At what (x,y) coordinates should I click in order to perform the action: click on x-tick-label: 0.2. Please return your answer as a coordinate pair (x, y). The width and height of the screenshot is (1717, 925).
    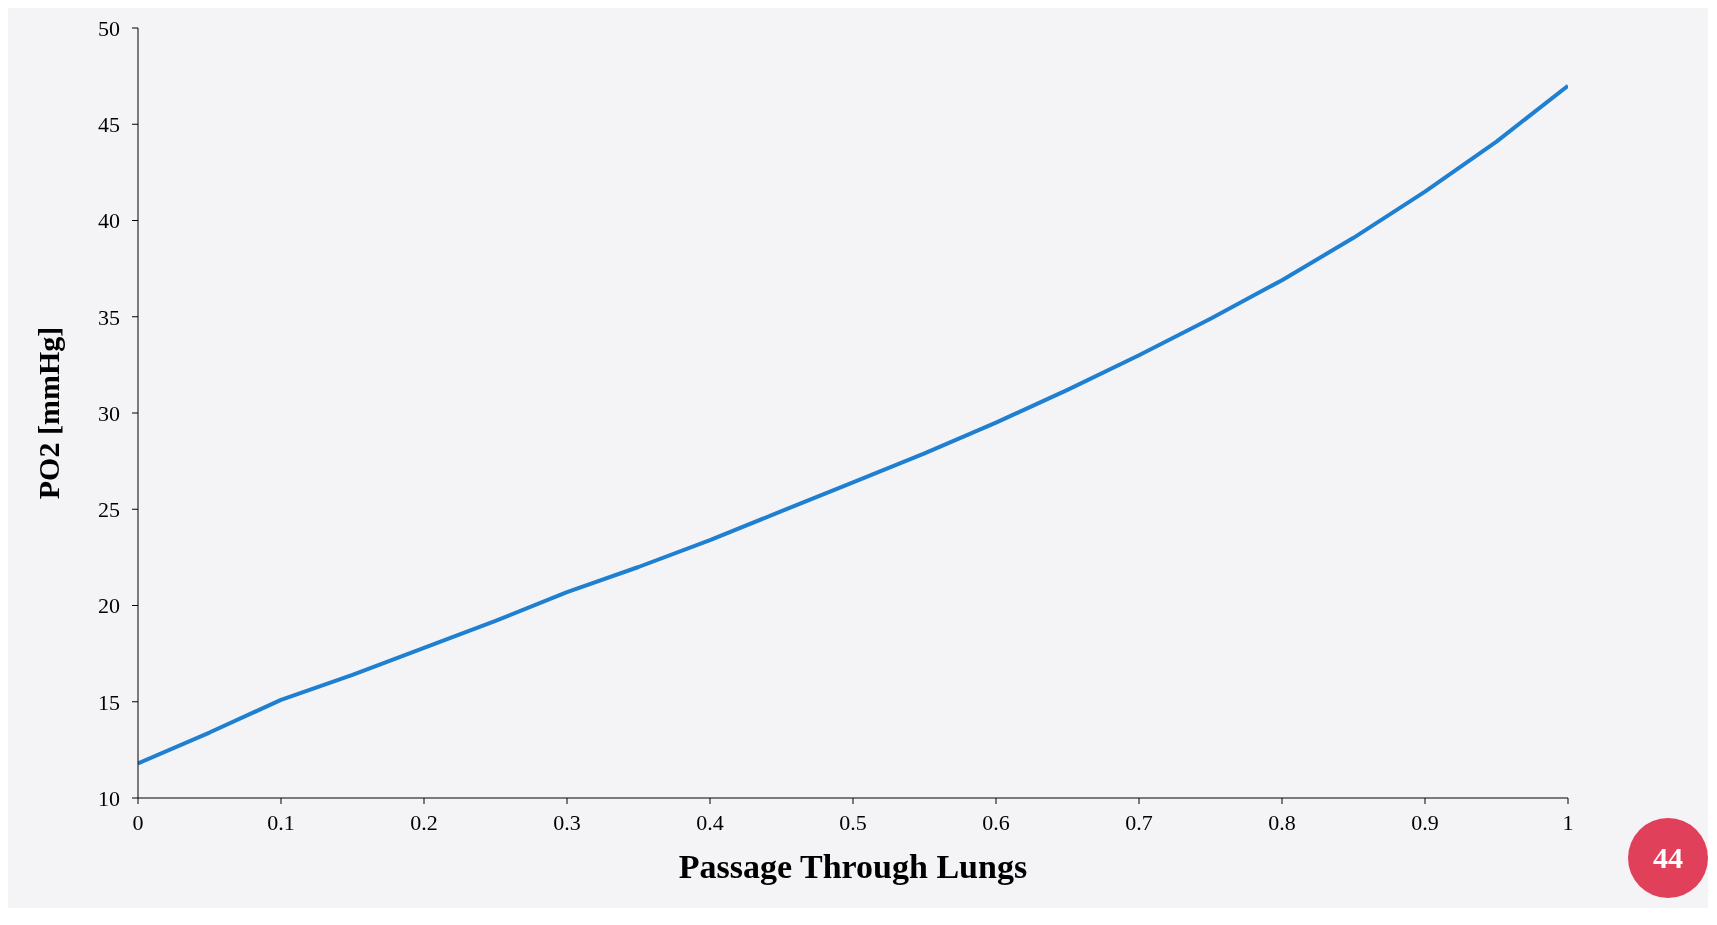
    Looking at the image, I should click on (424, 822).